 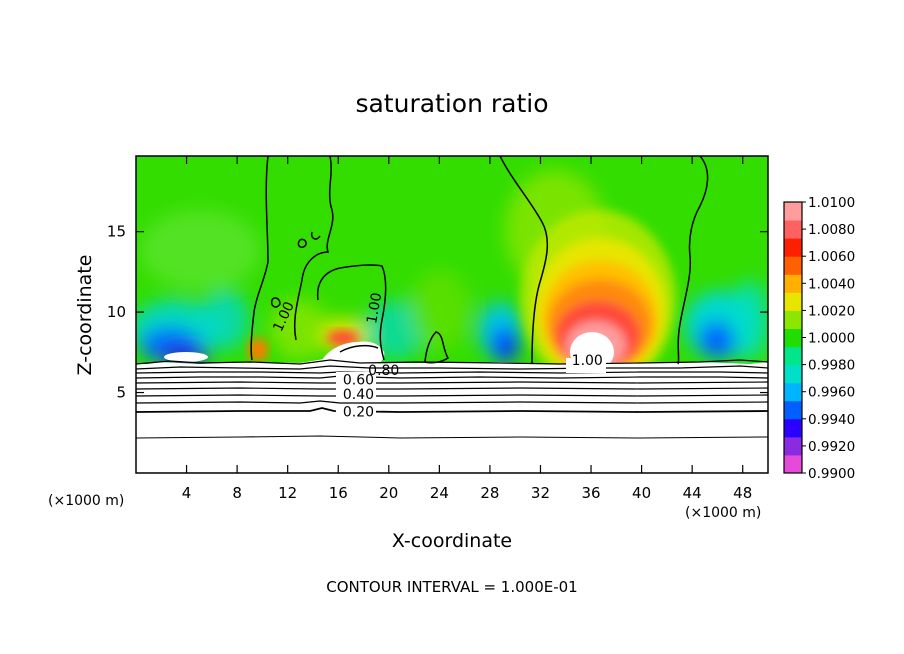 I want to click on colorbar-label: 1.0060, so click(x=831, y=257).